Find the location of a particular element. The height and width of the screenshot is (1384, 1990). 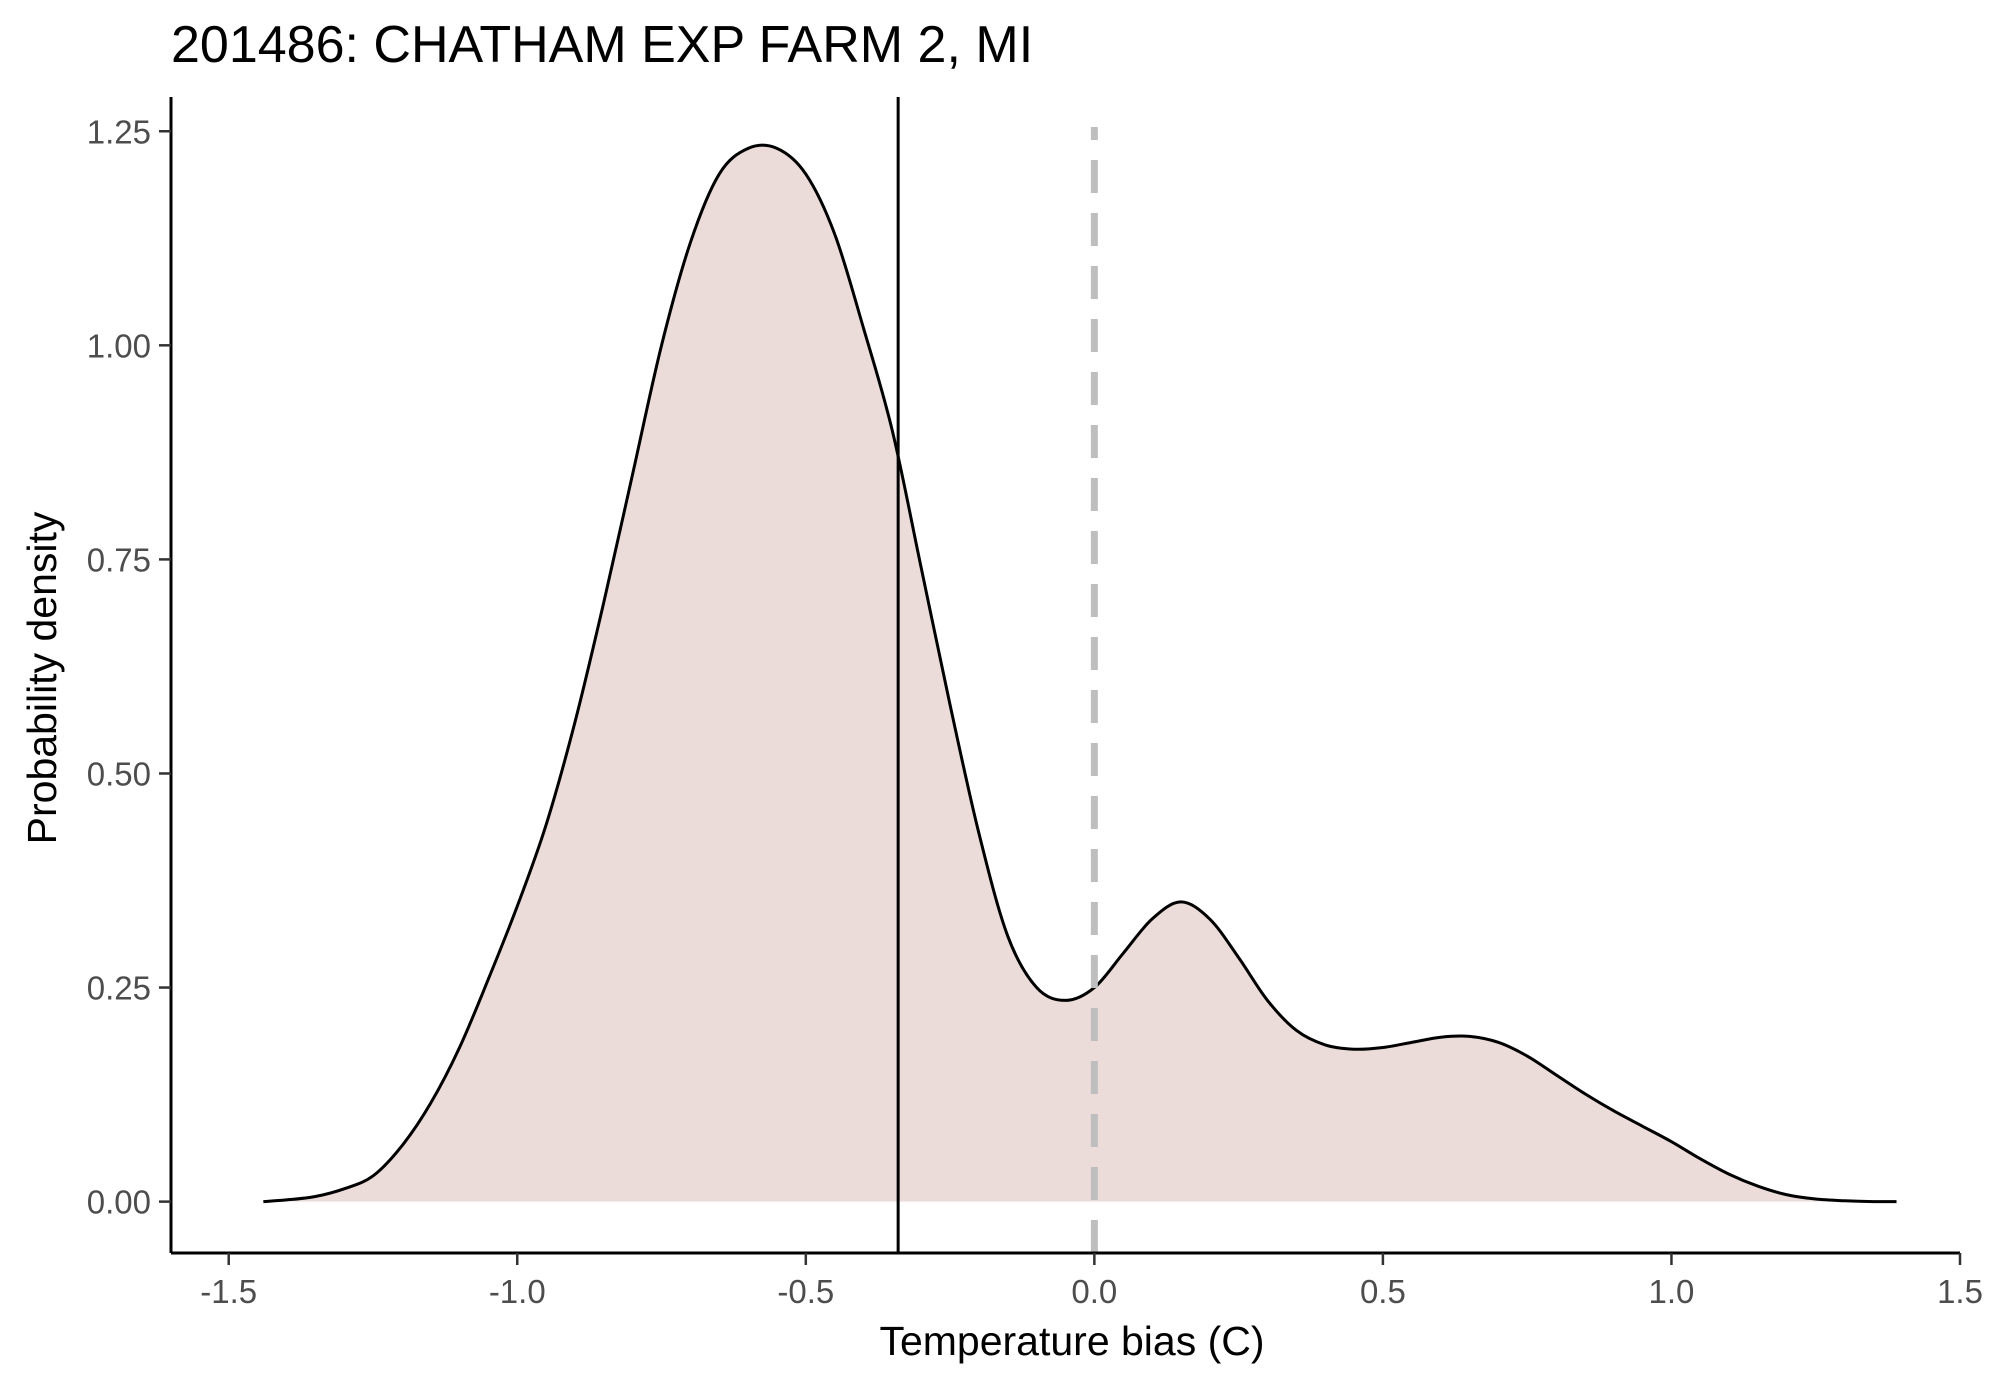

y-tick-label: 0.25 is located at coordinates (119, 988).